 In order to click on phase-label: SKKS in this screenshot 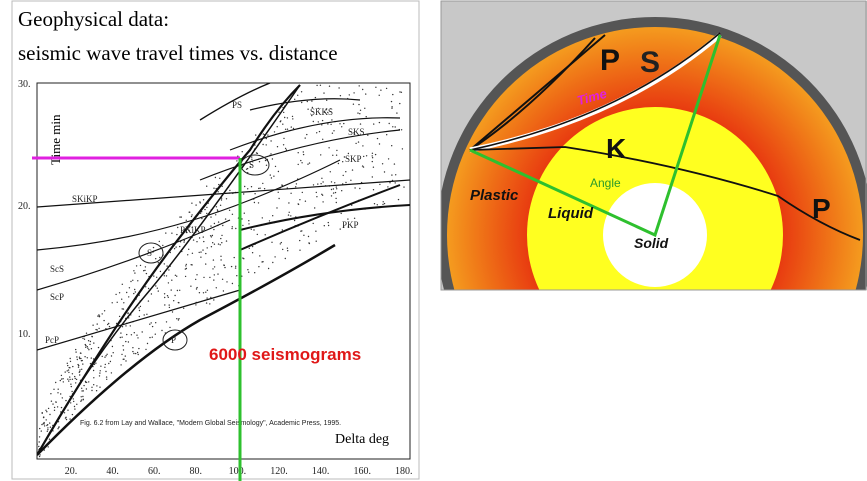, I will do `click(321, 112)`.